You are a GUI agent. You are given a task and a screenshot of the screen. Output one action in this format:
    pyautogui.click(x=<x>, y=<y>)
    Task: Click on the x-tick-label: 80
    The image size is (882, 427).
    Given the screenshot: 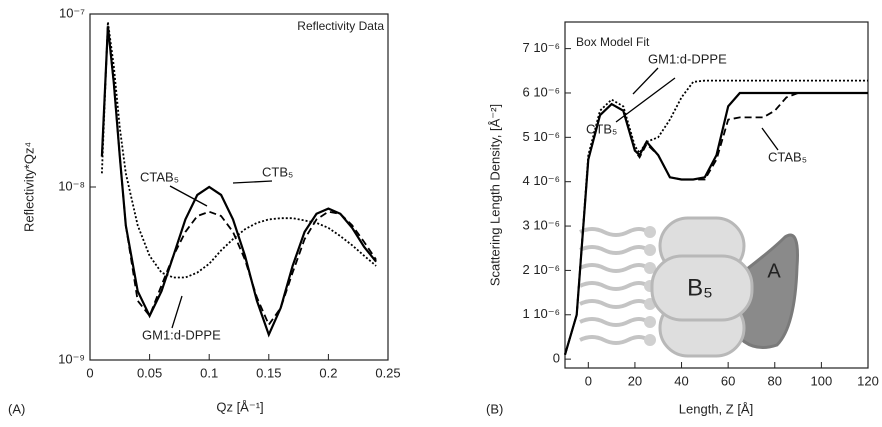 What is the action you would take?
    pyautogui.click(x=775, y=380)
    